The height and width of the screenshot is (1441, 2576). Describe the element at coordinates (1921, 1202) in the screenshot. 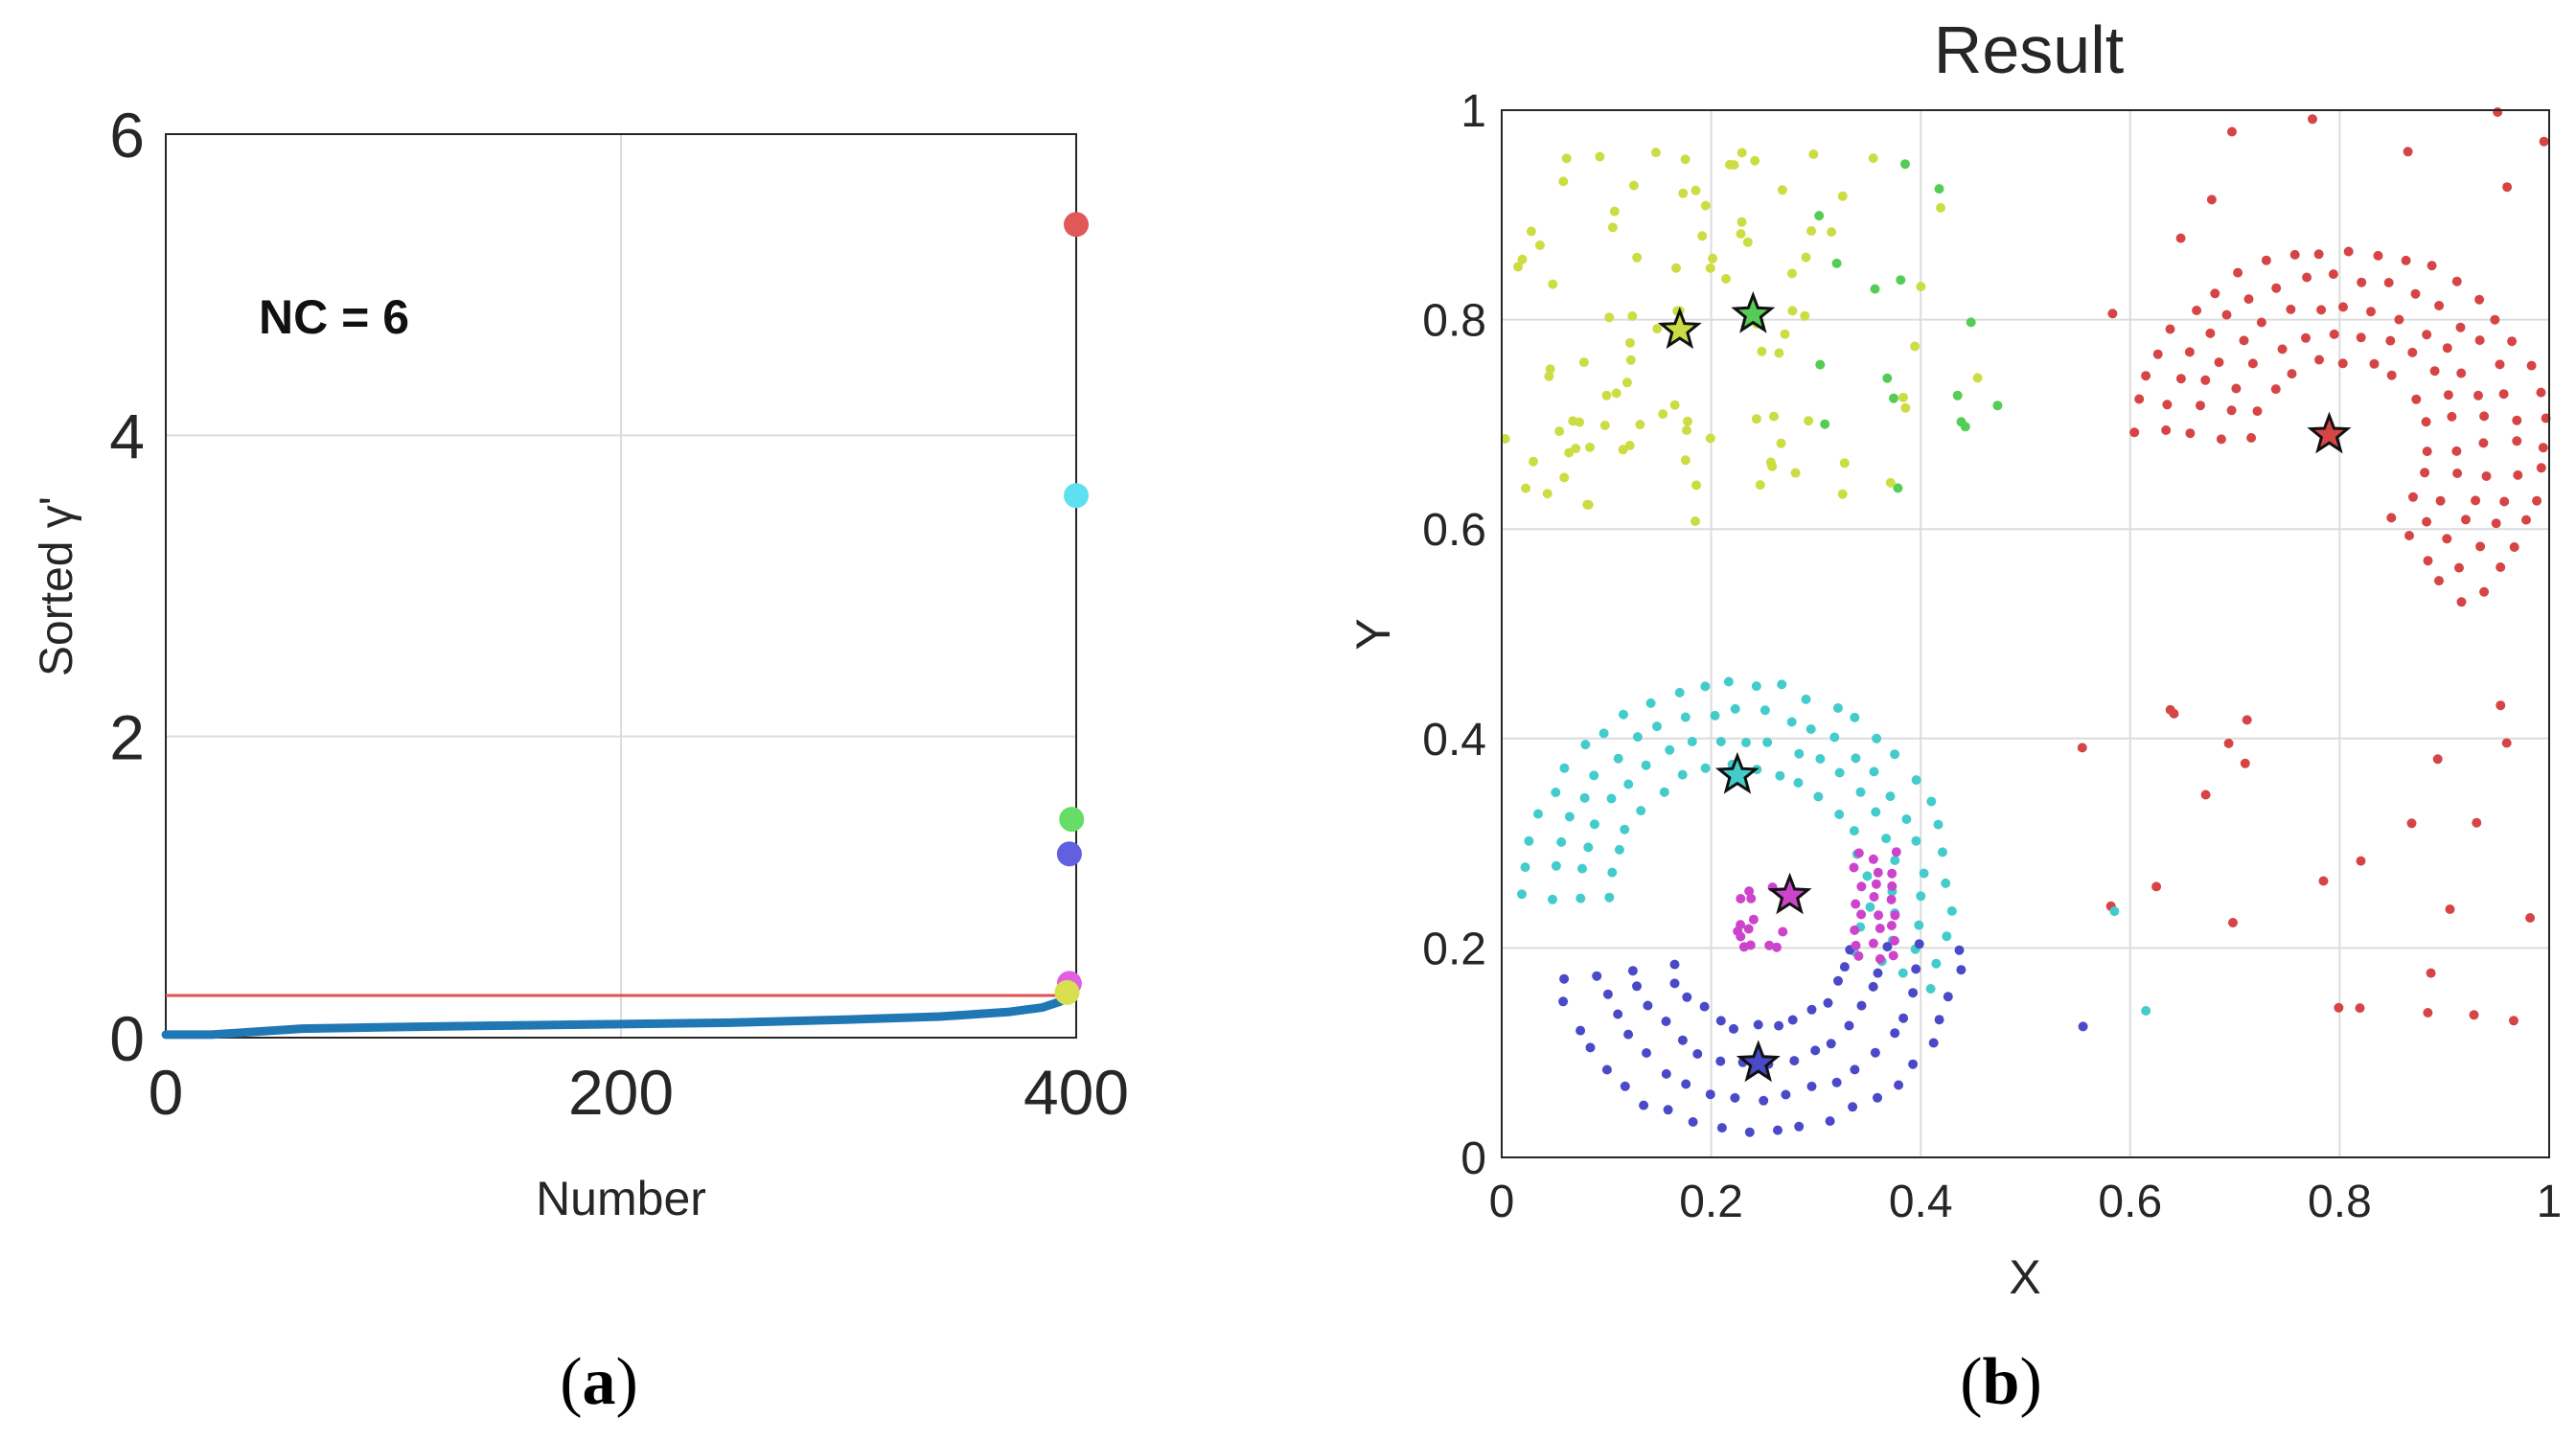

I see `panel-b-x-tick-label: 0.4` at that location.